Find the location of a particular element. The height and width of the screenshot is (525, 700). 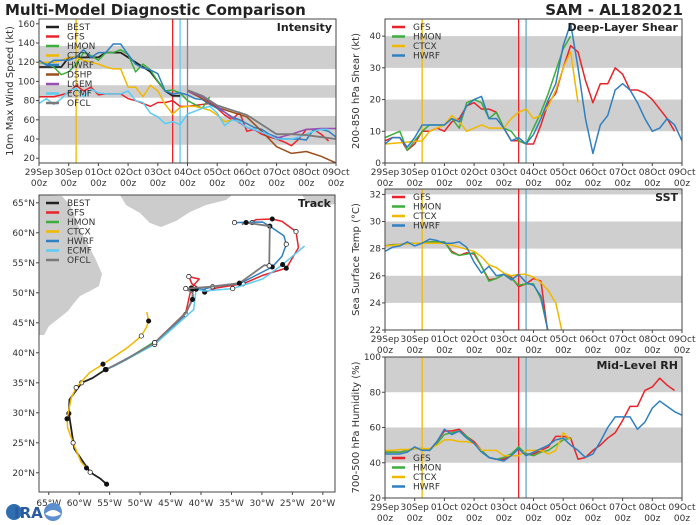

sst-panel-title: SST is located at coordinates (666, 197).